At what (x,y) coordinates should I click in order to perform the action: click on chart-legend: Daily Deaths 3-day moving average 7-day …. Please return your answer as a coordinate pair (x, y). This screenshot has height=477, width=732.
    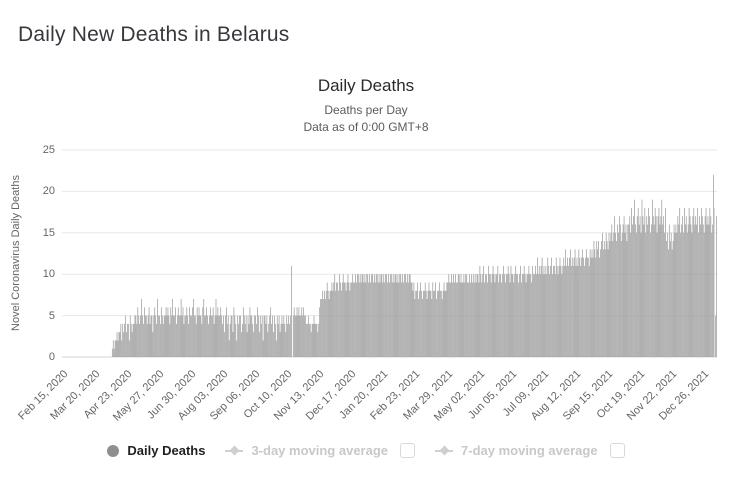
    Looking at the image, I should click on (366, 450).